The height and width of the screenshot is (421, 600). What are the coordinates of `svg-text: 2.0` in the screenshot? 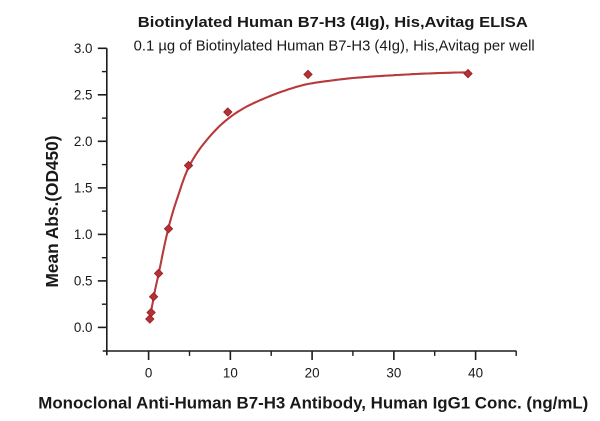 It's located at (83, 141).